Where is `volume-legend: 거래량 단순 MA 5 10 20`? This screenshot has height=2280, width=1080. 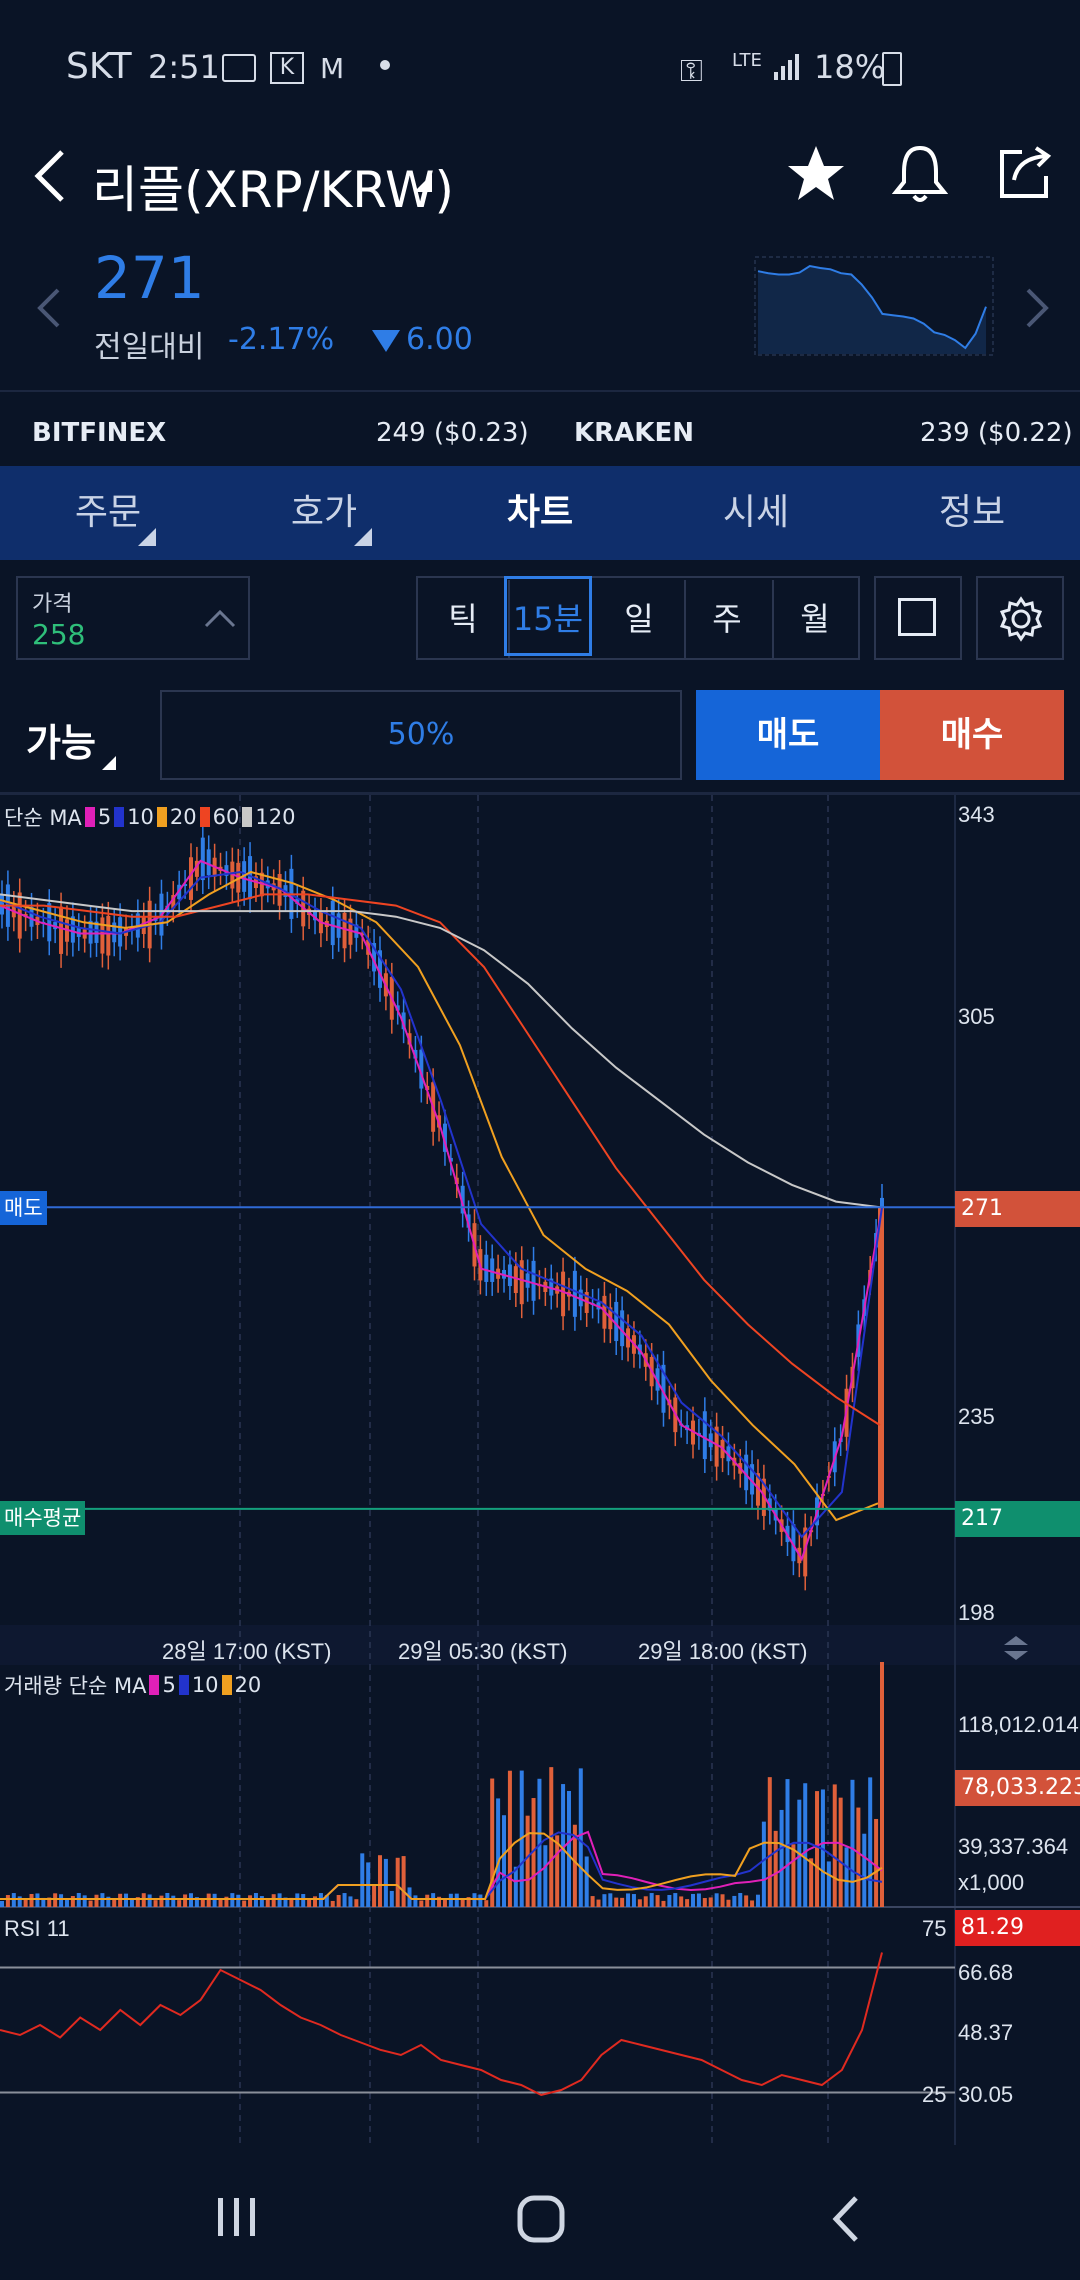 volume-legend: 거래량 단순 MA 5 10 20 is located at coordinates (132, 1685).